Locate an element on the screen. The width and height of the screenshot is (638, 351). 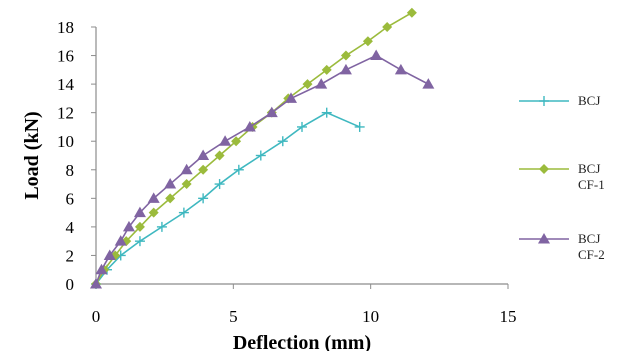
y-tick-label: 18 is located at coordinates (65, 27).